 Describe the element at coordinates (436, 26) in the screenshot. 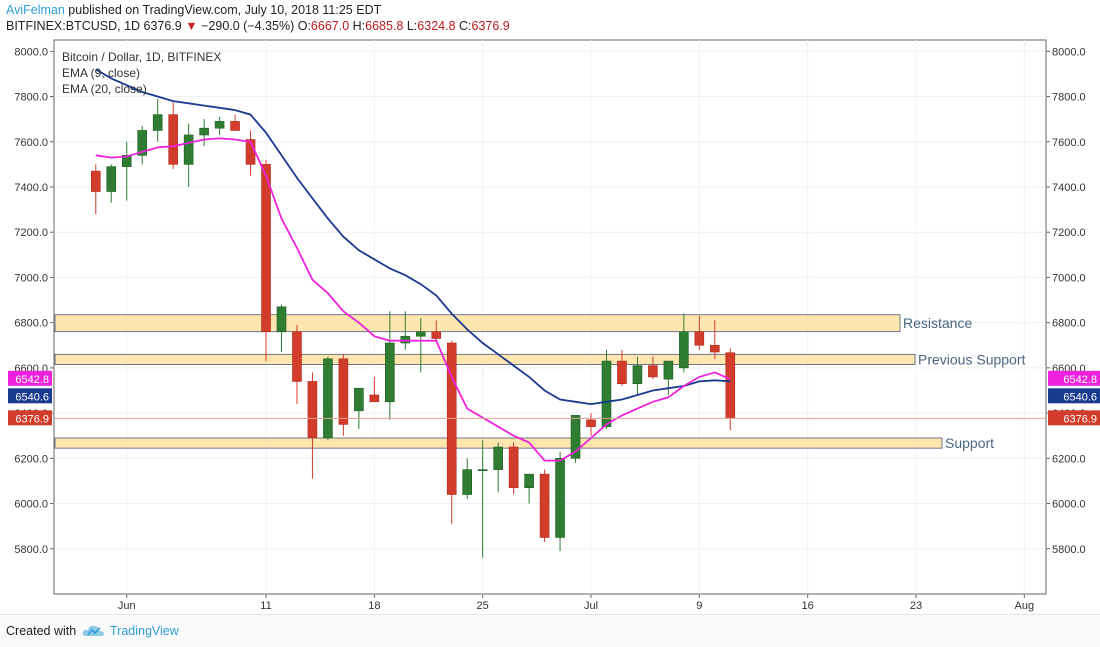

I see `low-value: 6324.8` at that location.